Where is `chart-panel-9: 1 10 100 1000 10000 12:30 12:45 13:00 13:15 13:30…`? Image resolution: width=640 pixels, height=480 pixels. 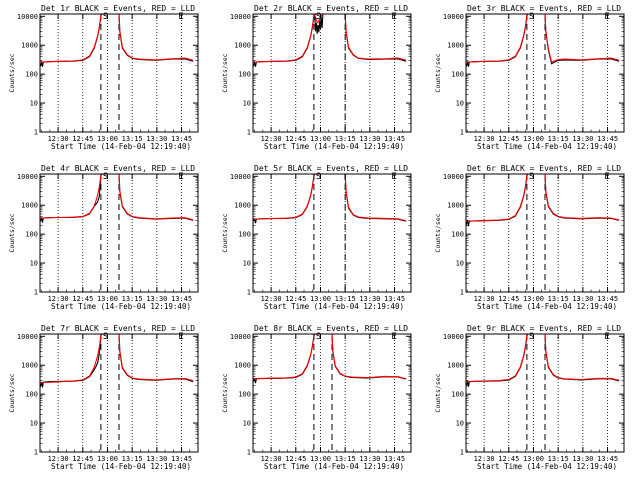 chart-panel-9: 1 10 100 1000 10000 12:30 12:45 13:00 13:15 13:30… is located at coordinates (529, 397).